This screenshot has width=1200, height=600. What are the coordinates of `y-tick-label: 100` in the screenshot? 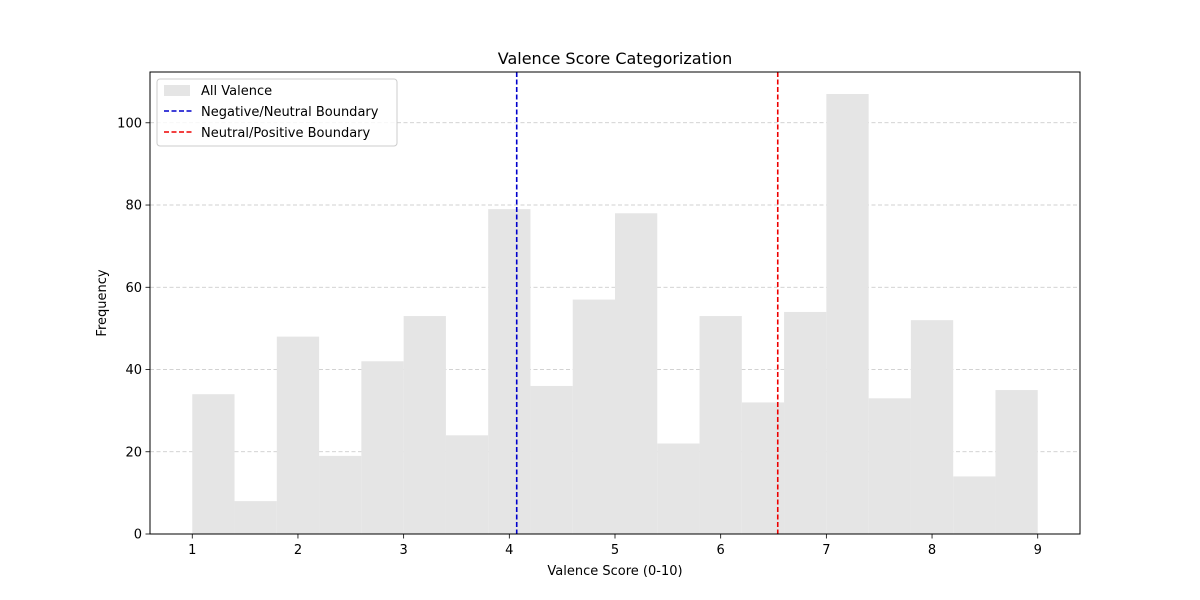 It's located at (129, 123).